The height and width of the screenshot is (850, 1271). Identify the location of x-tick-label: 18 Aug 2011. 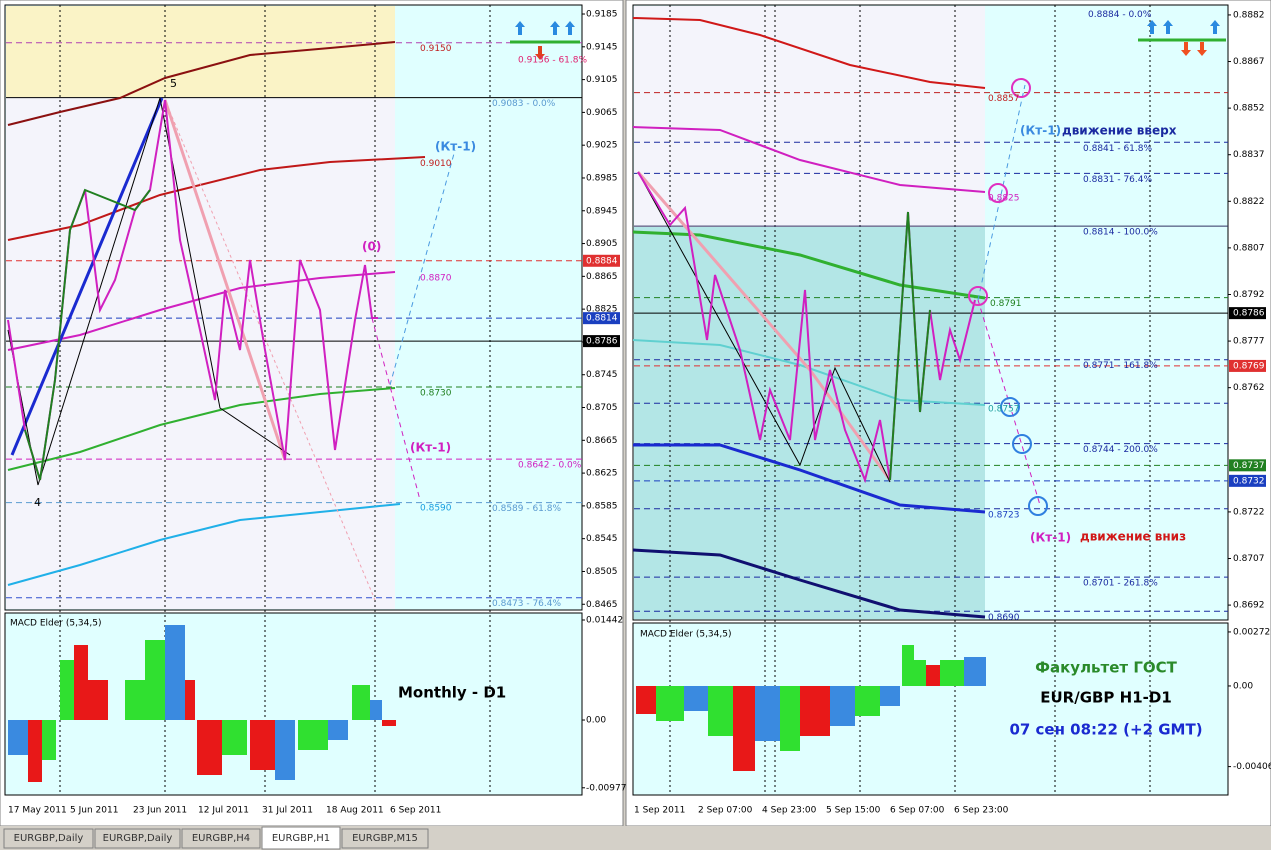
(355, 811).